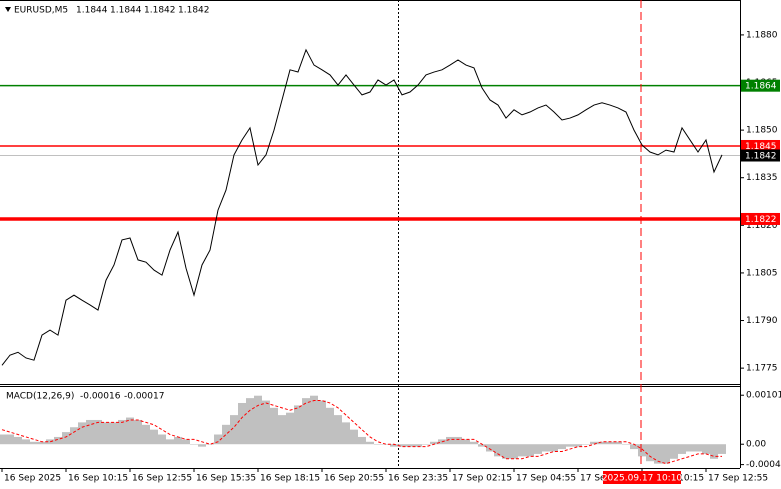 The height and width of the screenshot is (489, 781). I want to click on y-tick-label: 0.00, so click(756, 445).